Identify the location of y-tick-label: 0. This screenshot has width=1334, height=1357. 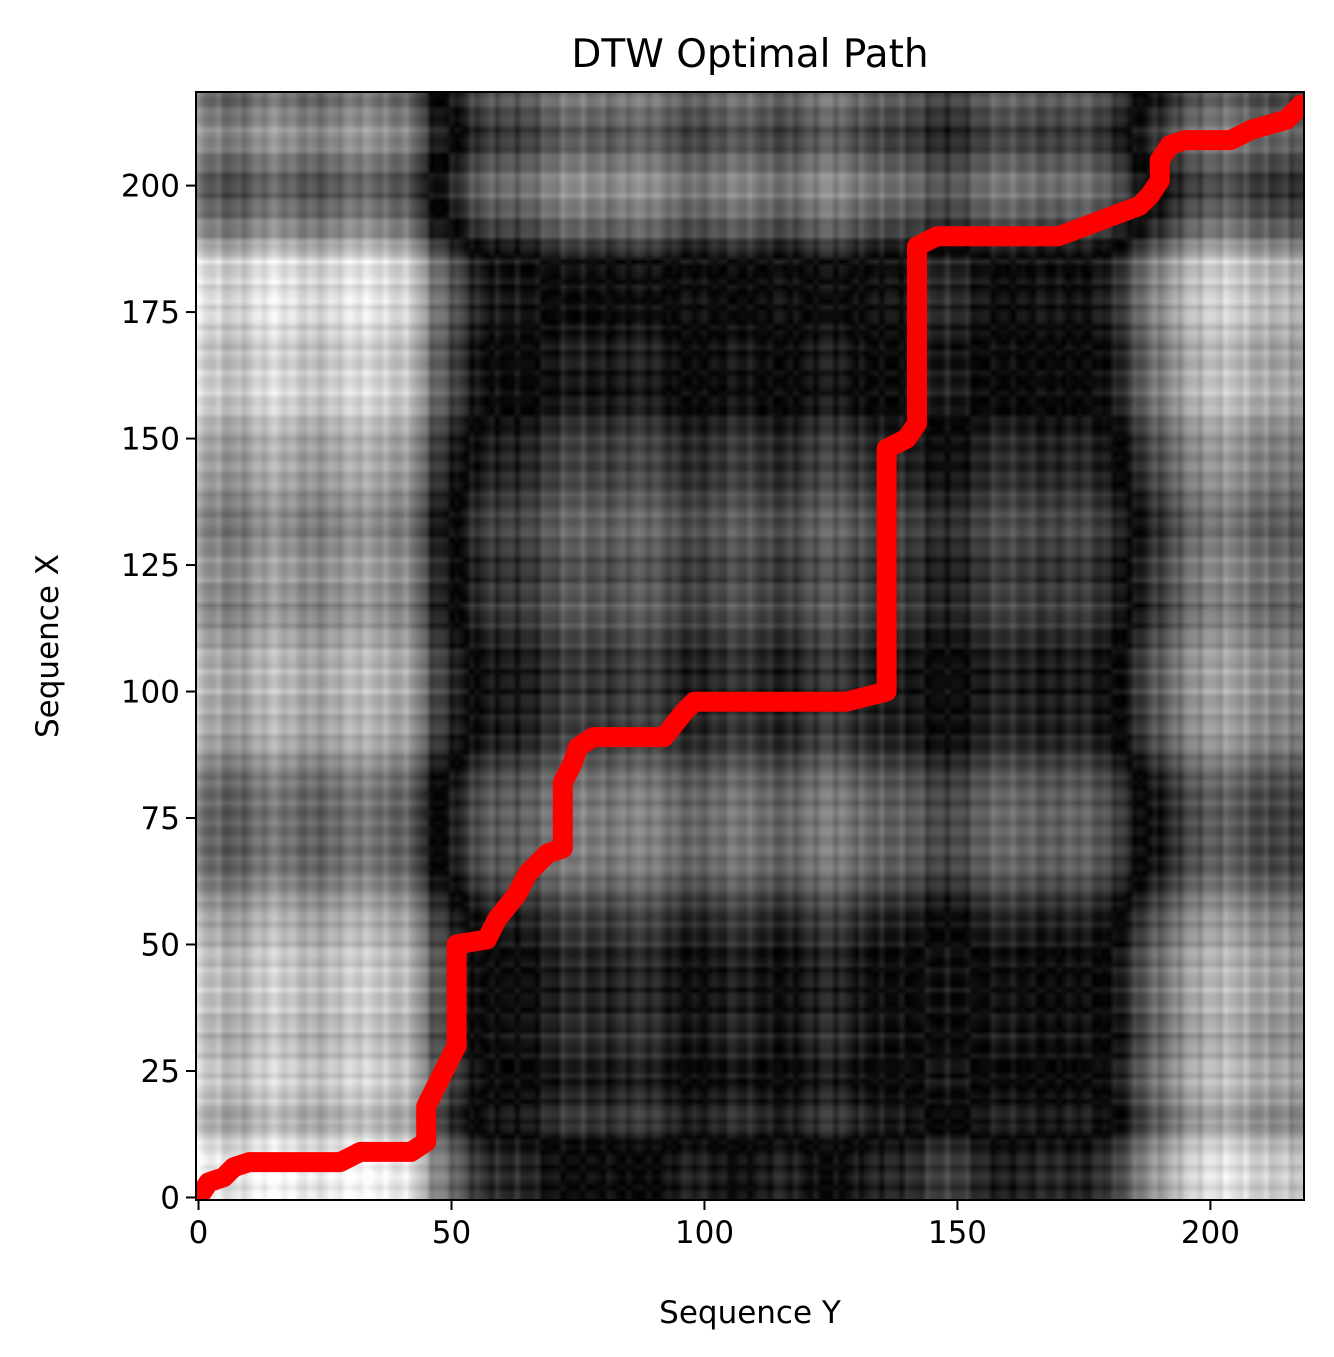
(170, 1198).